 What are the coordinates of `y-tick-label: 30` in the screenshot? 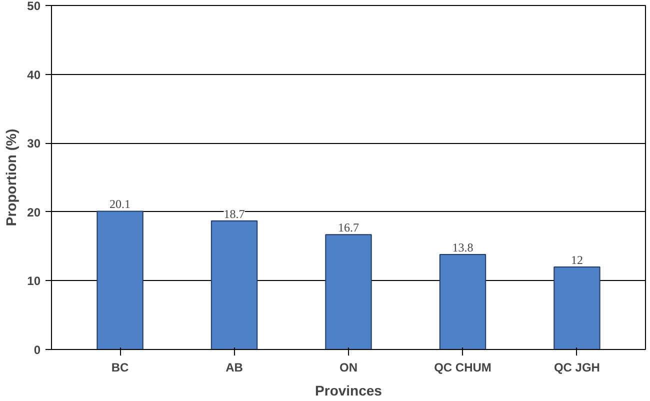 It's located at (34, 143).